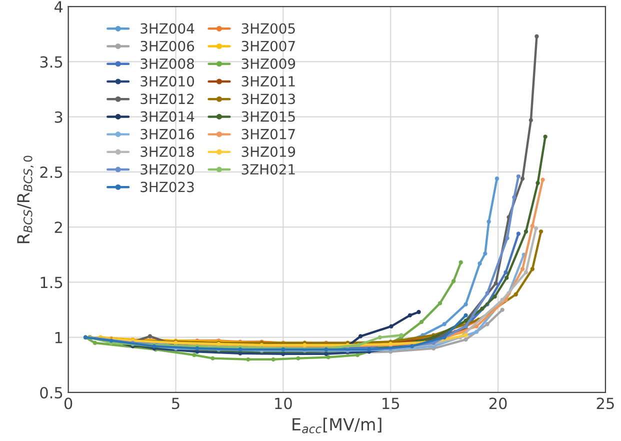  I want to click on legend-label: 3HZ007, so click(268, 46).